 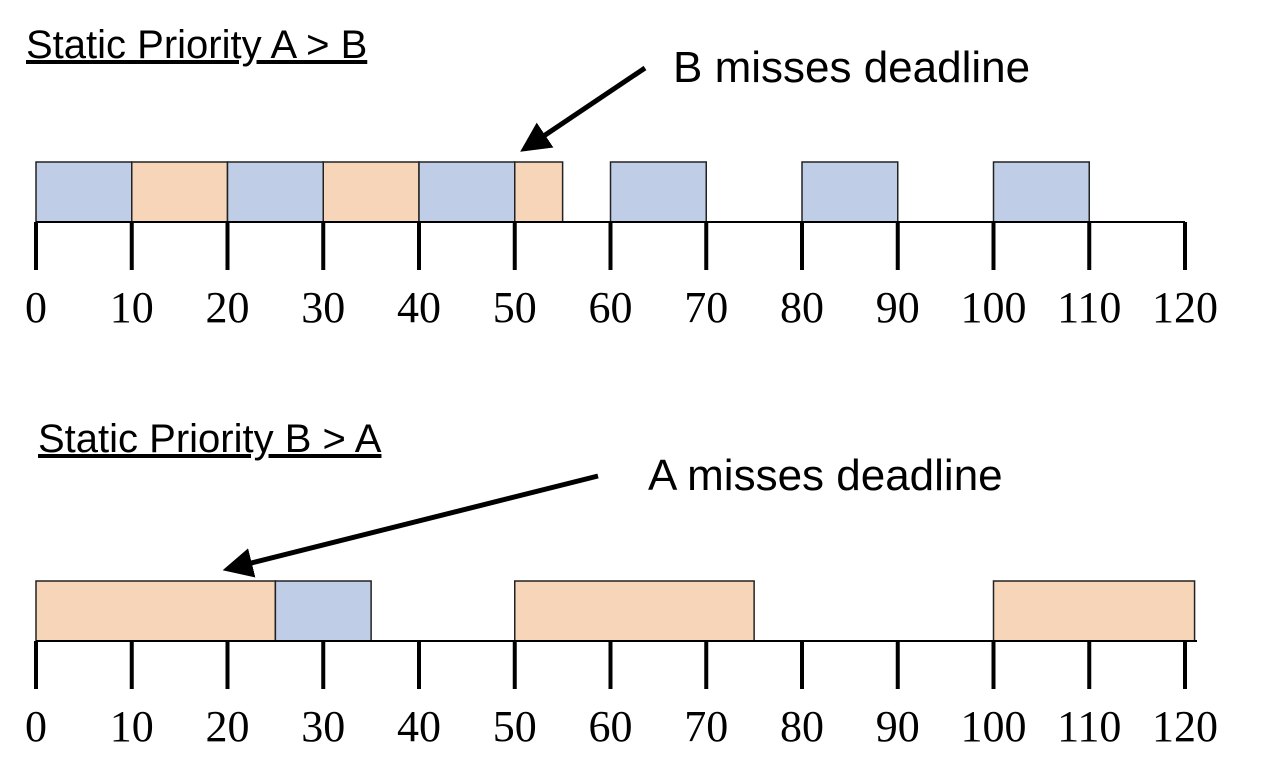 What do you see at coordinates (196, 45) in the screenshot?
I see `timeline-title: Static Priority A > B` at bounding box center [196, 45].